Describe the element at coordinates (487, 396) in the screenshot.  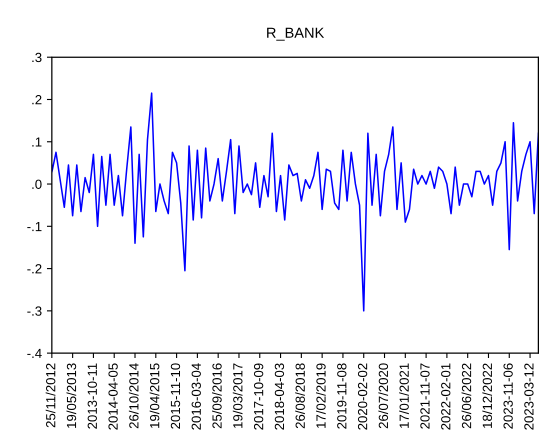
I see `x-tick-label: 18/12/2022` at that location.